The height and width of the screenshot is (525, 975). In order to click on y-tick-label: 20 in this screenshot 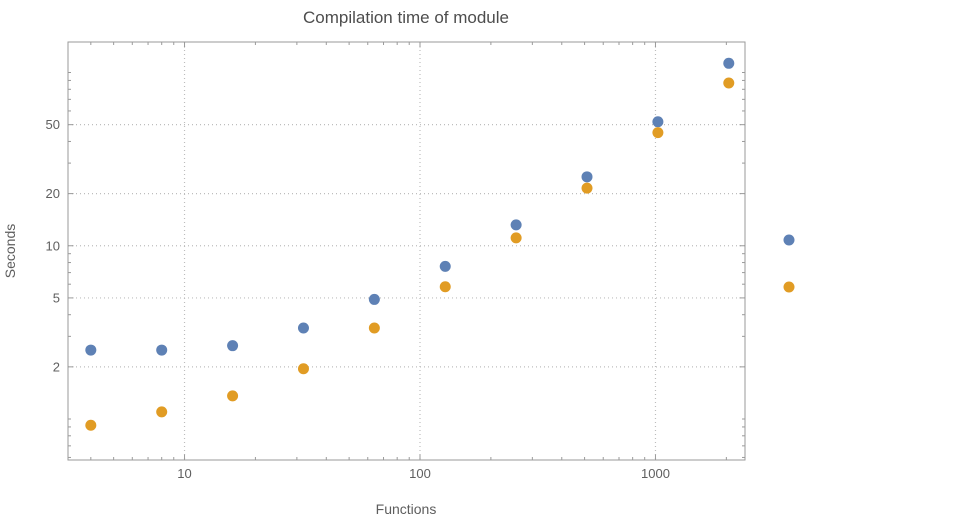, I will do `click(53, 193)`.